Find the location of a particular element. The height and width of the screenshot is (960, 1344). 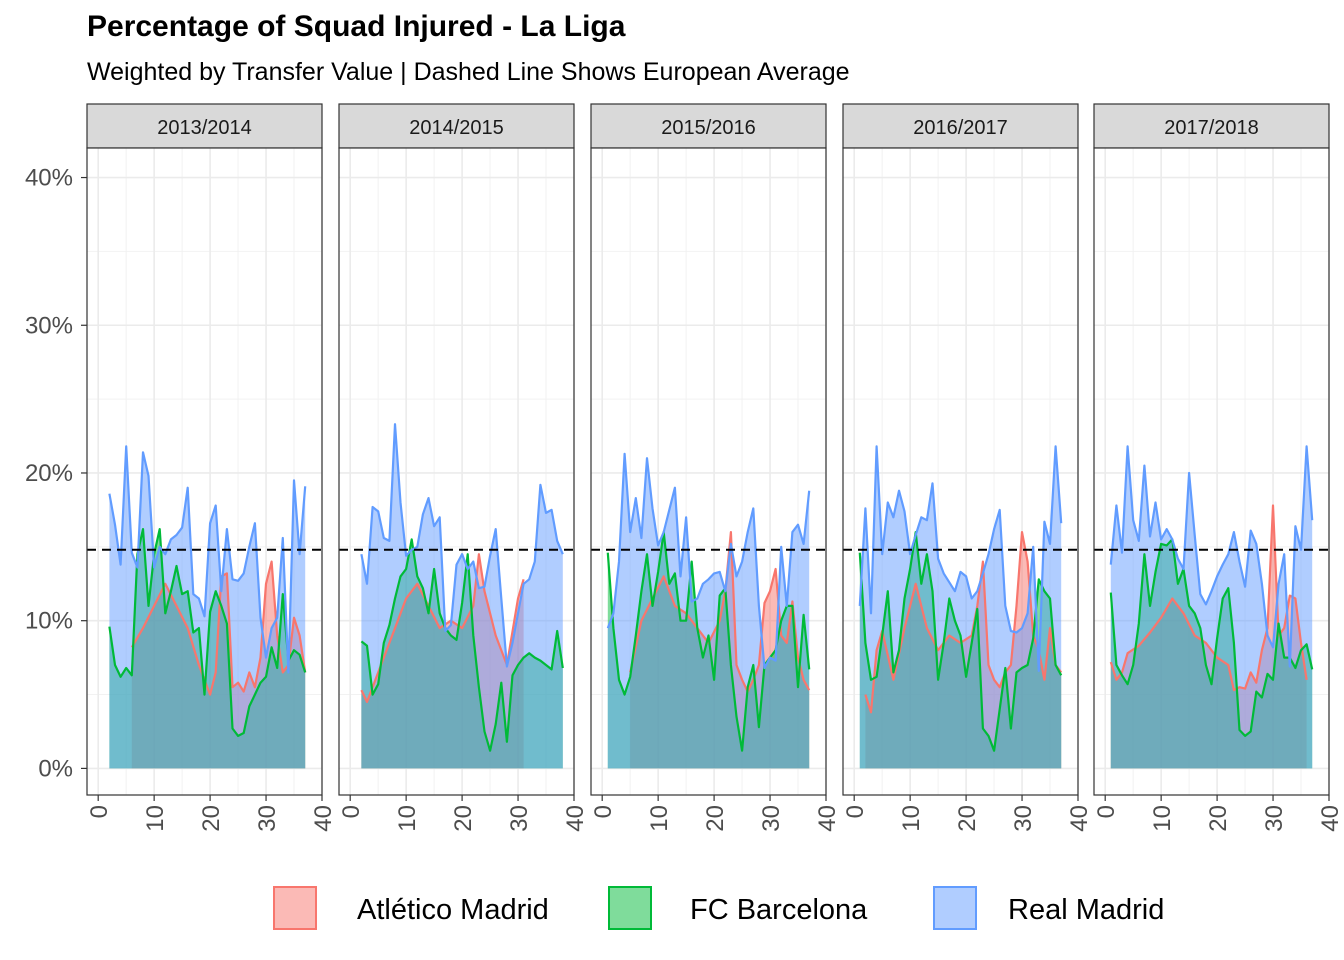

legend-label: Atlético Madrid is located at coordinates (453, 910).